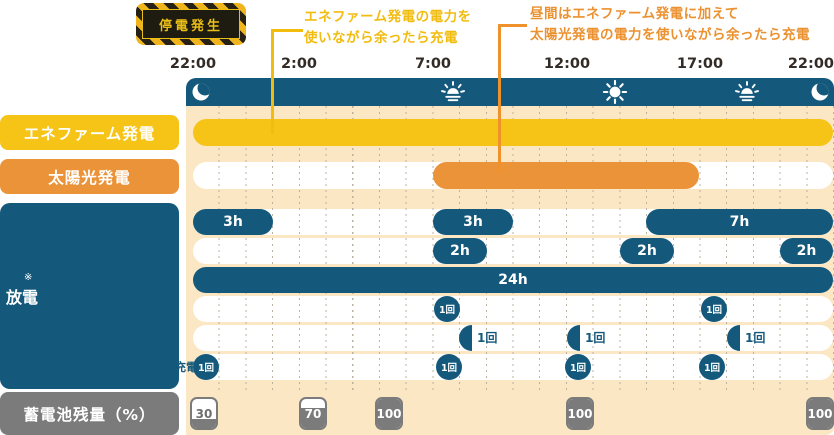 Image resolution: width=834 pixels, height=435 pixels. What do you see at coordinates (487, 338) in the screenshot?
I see `event-microwave-1-label: 1回` at bounding box center [487, 338].